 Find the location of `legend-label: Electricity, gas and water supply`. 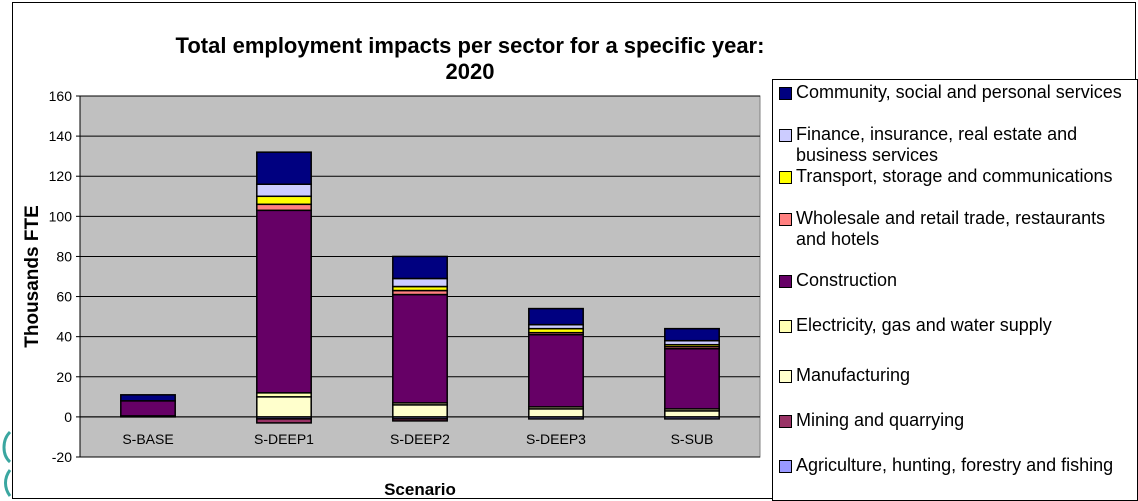

legend-label: Electricity, gas and water supply is located at coordinates (924, 325).